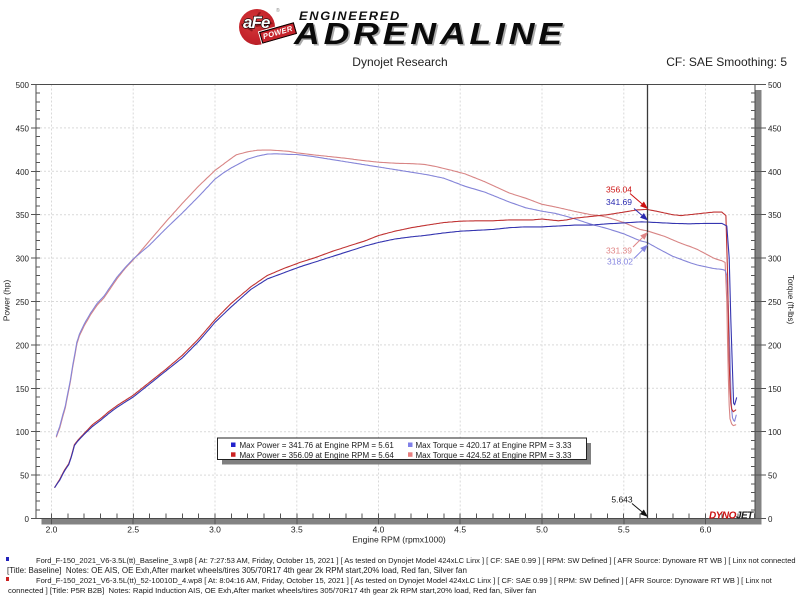 Image resolution: width=800 pixels, height=600 pixels. I want to click on svg-text:Max Power = 341.76 at Engine R: Max Power = 341.76 at Engine RPM = 5.61, so click(317, 445).